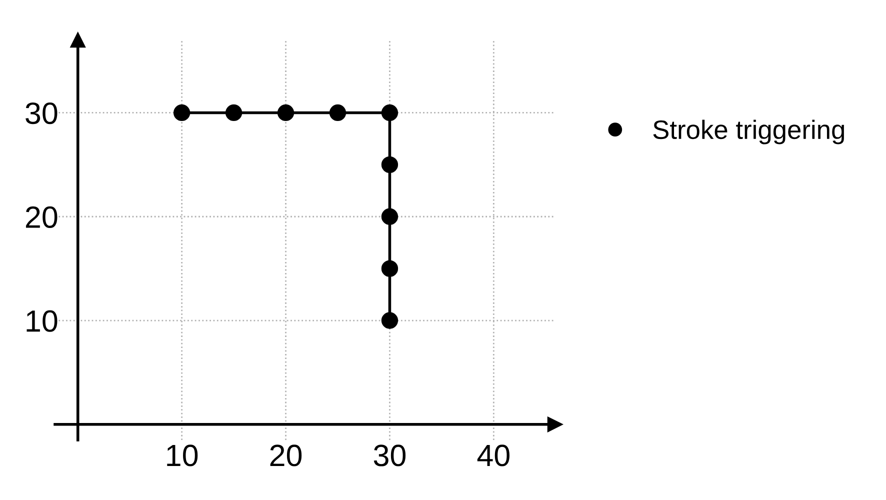  Describe the element at coordinates (42, 113) in the screenshot. I see `y-tick-label: 30` at that location.